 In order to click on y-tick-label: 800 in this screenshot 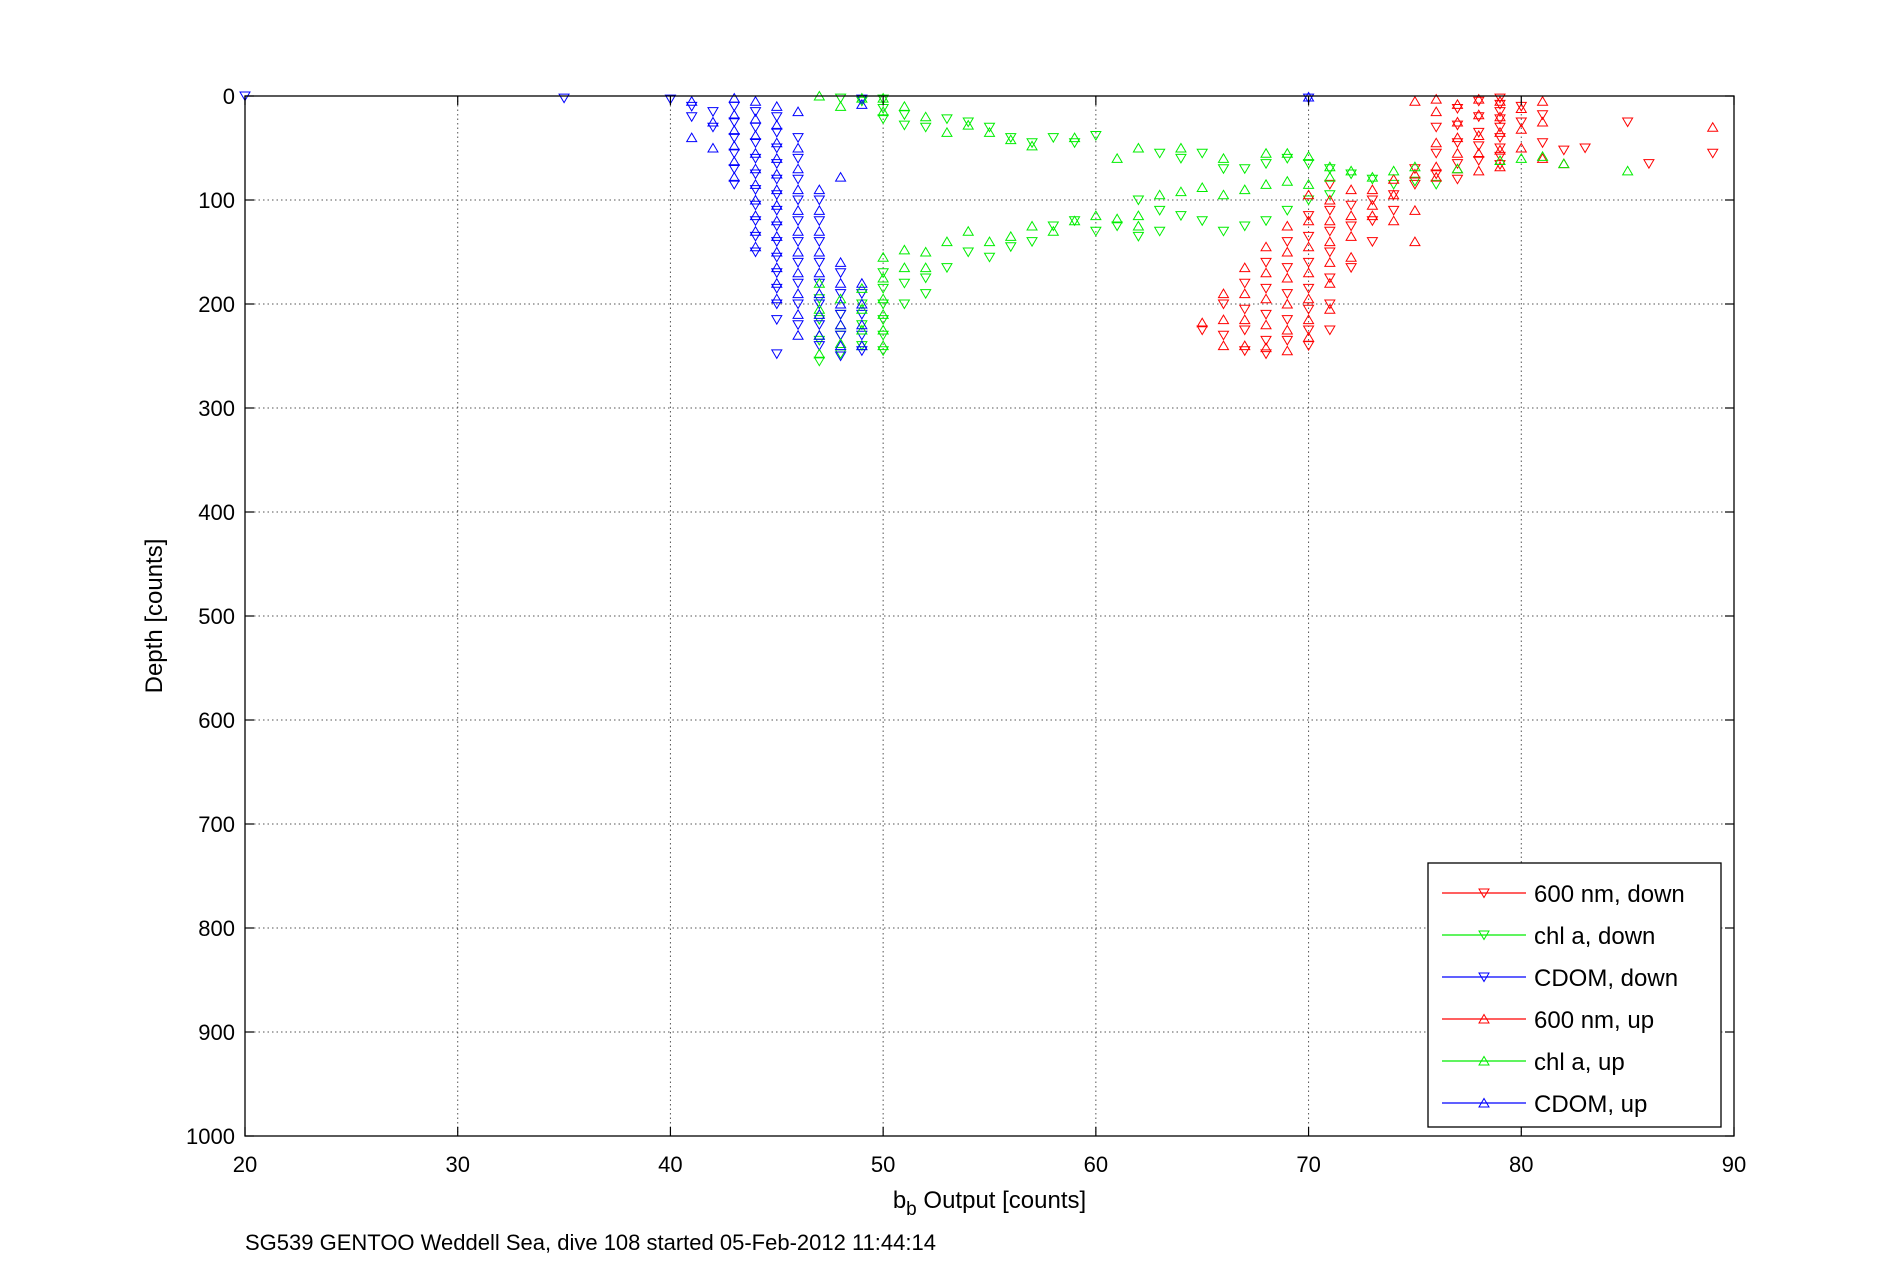, I will do `click(216, 928)`.